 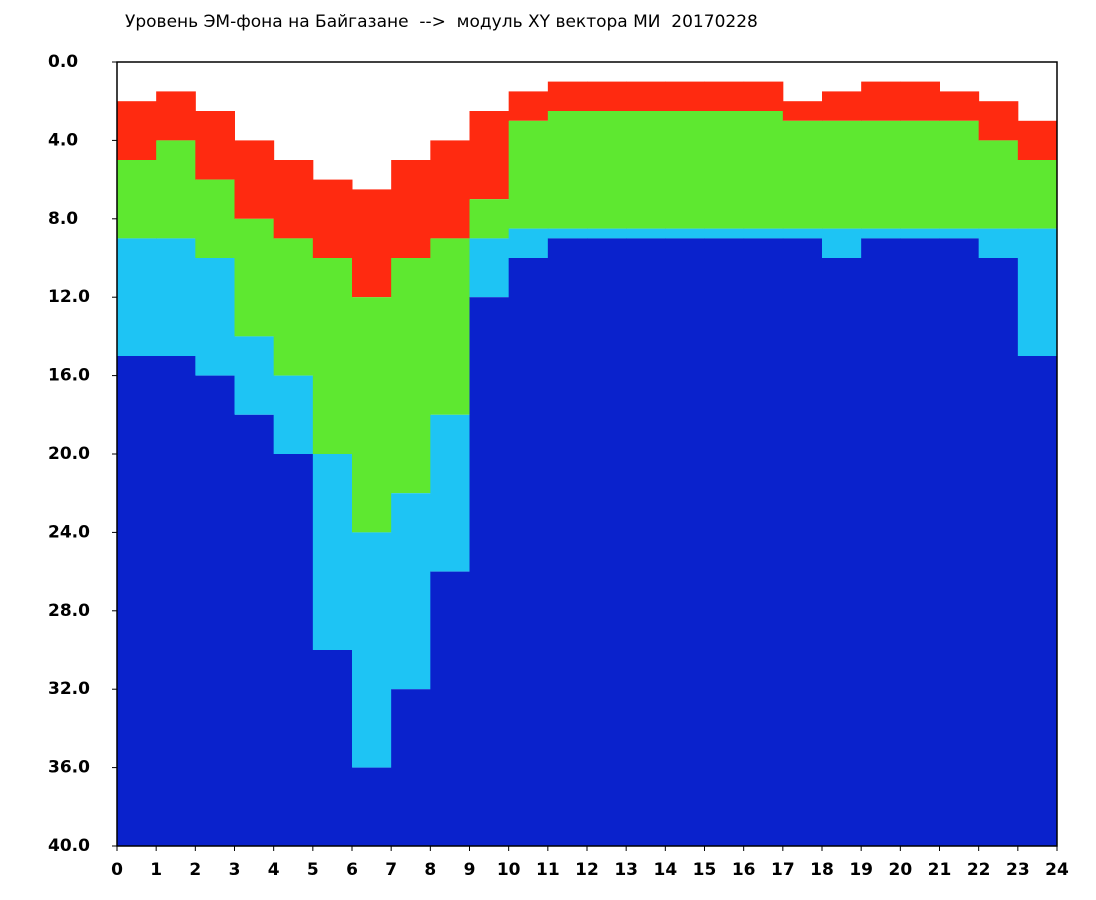 I want to click on x-tick-label: 5, so click(x=313, y=870).